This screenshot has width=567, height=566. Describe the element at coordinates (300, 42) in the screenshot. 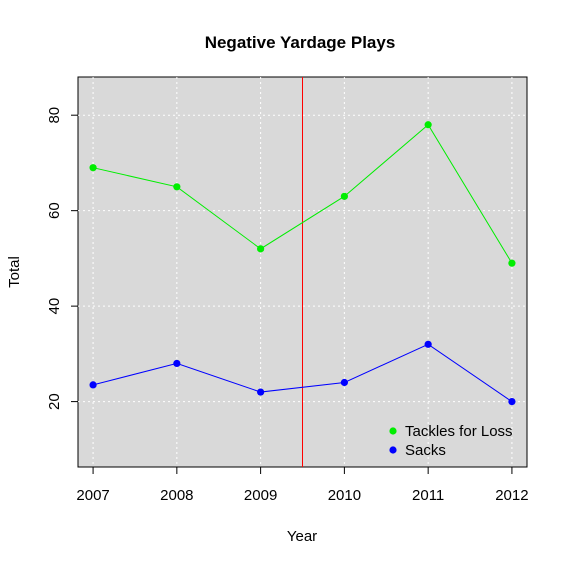

I see `chart-title: Negative Yardage Plays` at that location.